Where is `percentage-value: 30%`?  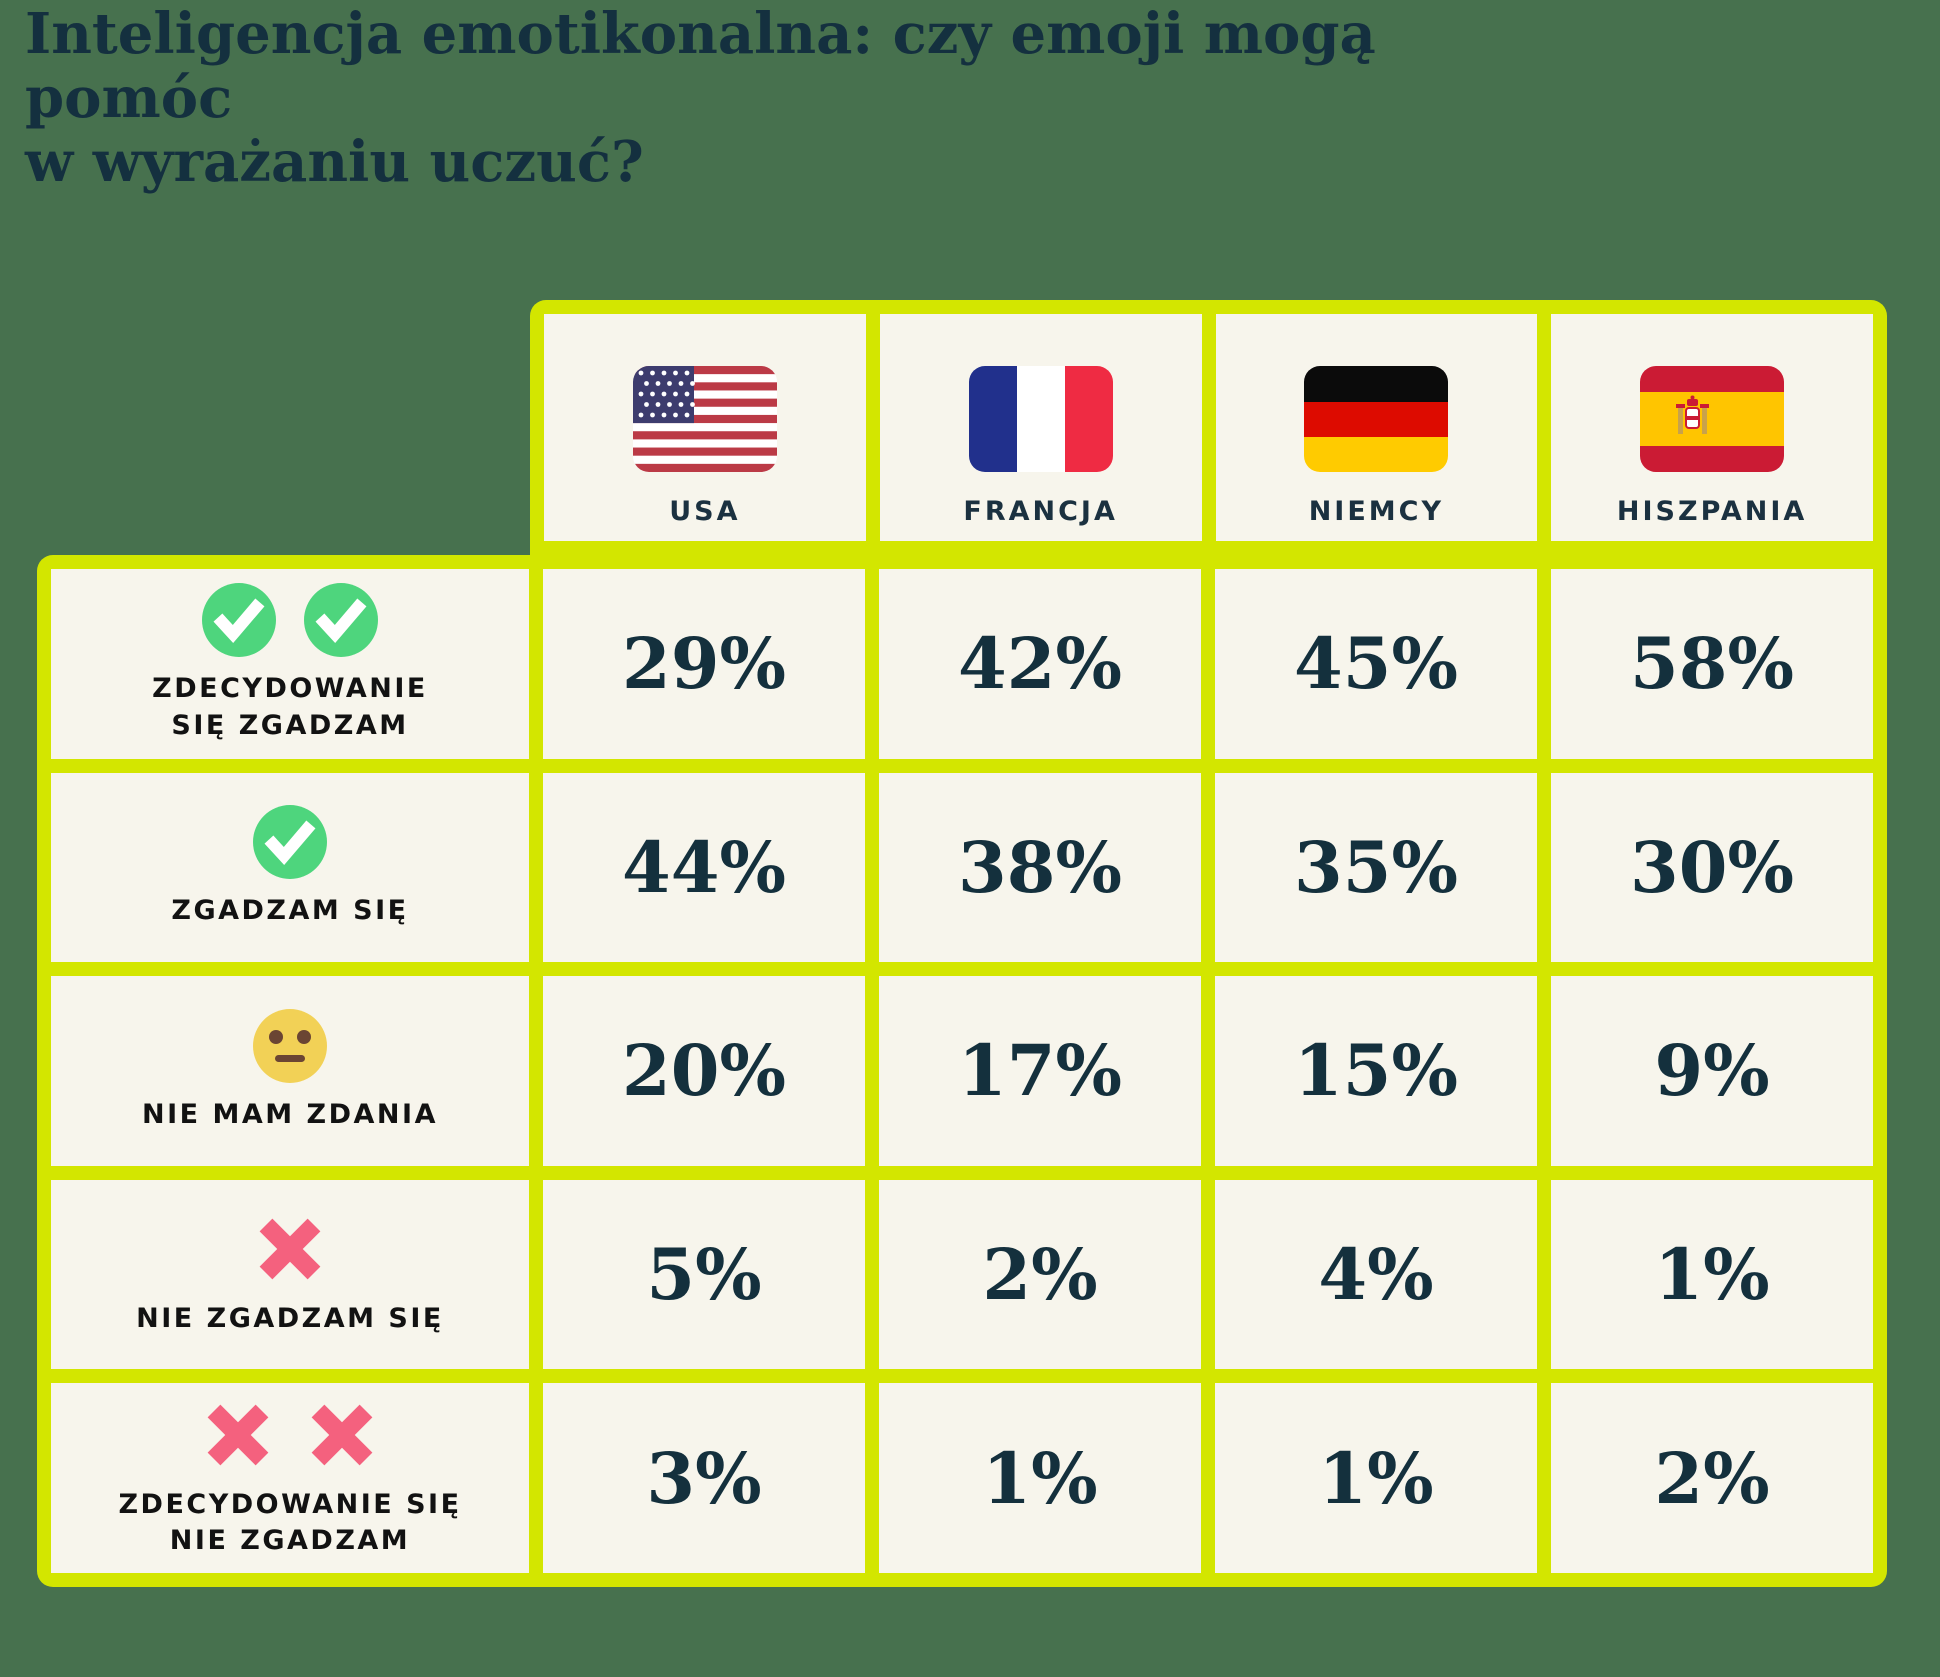 percentage-value: 30% is located at coordinates (1712, 867).